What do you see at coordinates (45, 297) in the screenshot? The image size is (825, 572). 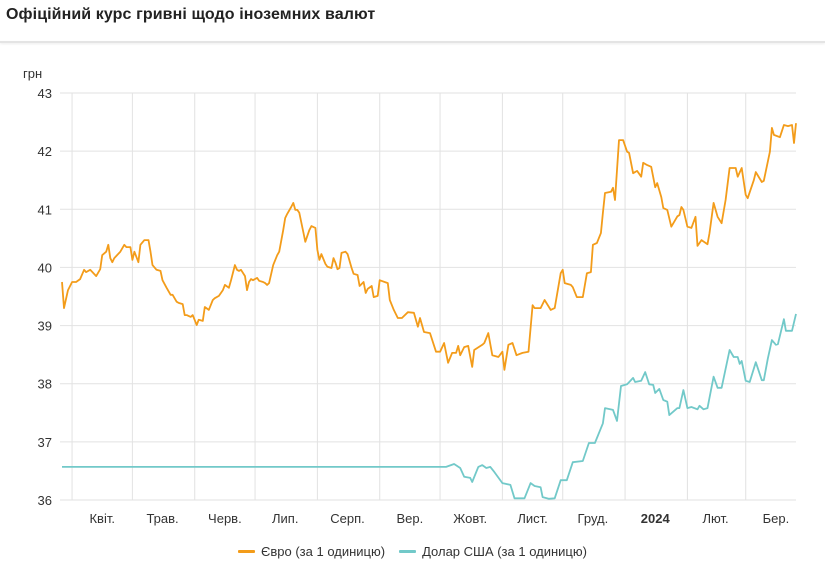 I see `y-ticks: 36 37 38 39 40 41 42 43` at bounding box center [45, 297].